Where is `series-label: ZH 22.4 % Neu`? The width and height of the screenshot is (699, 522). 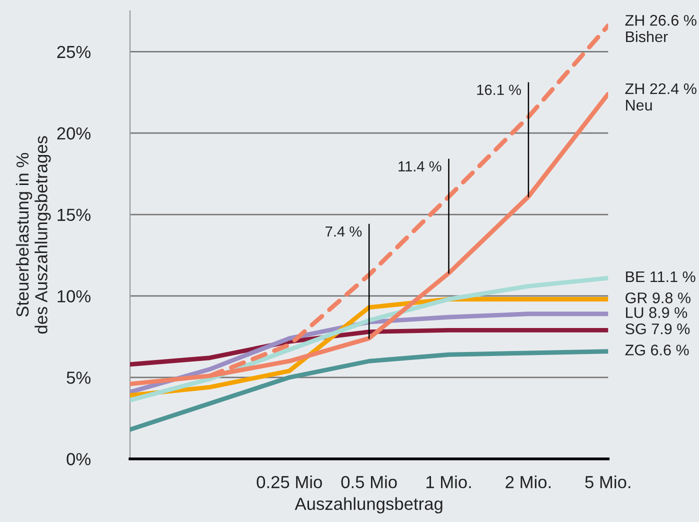
series-label: ZH 22.4 % Neu is located at coordinates (660, 97).